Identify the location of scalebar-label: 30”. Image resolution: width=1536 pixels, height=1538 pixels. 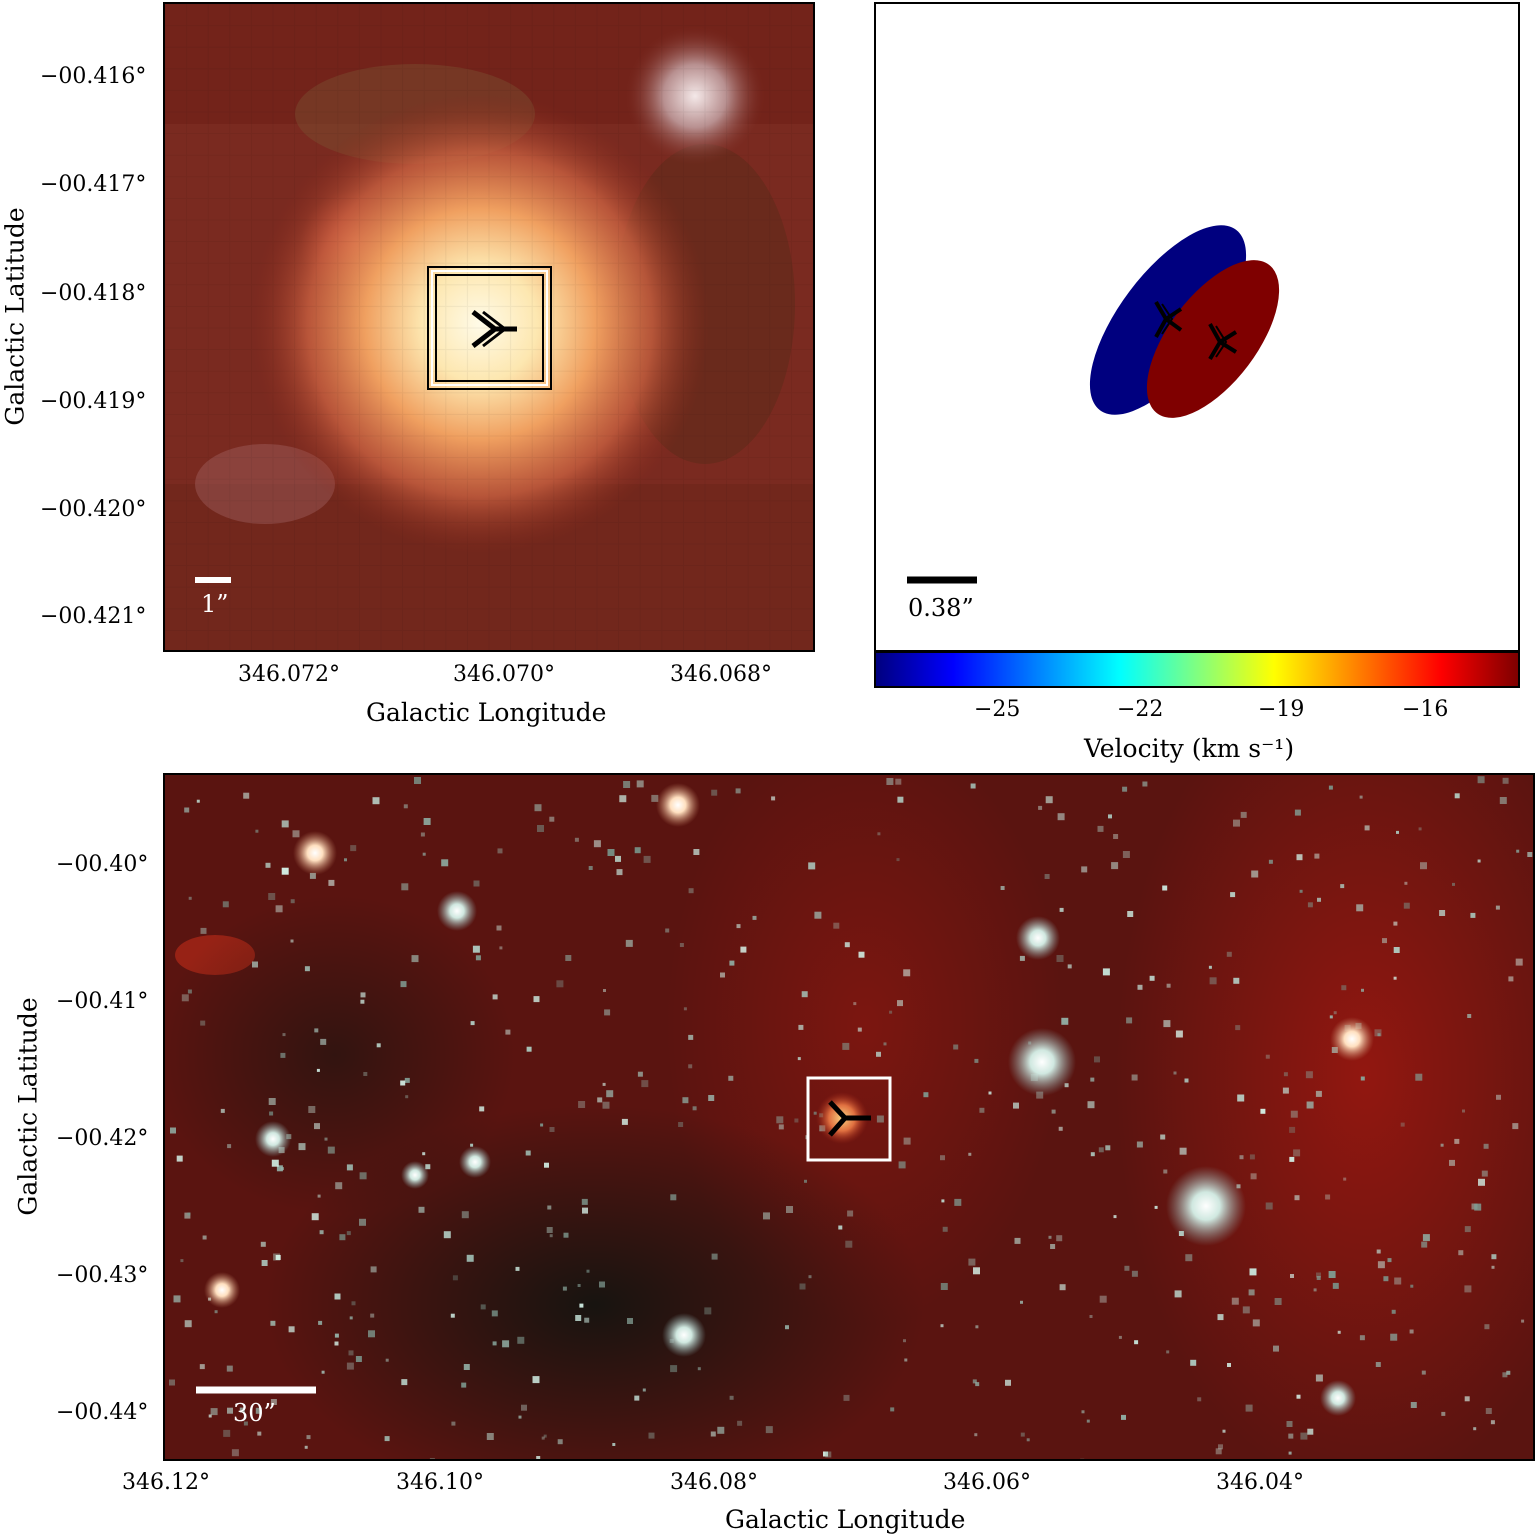
(254, 1413).